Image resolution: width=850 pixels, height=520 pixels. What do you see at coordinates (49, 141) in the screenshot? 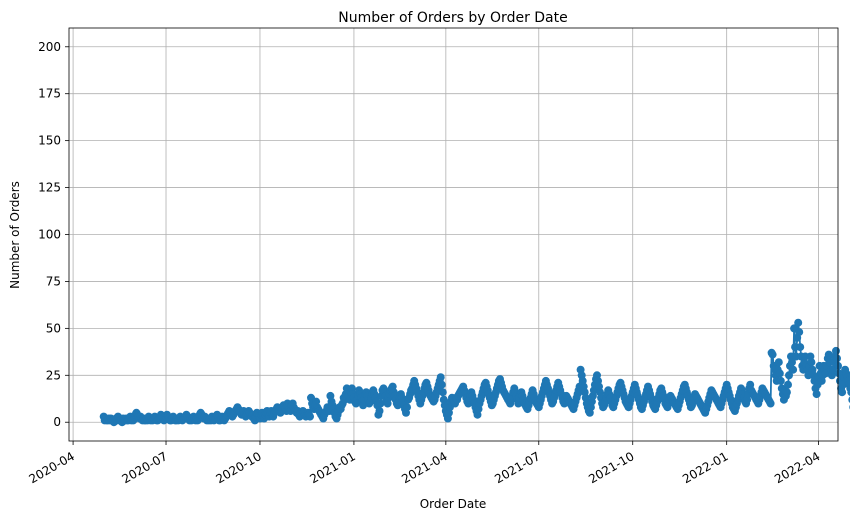
I see `y-tick-label: 150` at bounding box center [49, 141].